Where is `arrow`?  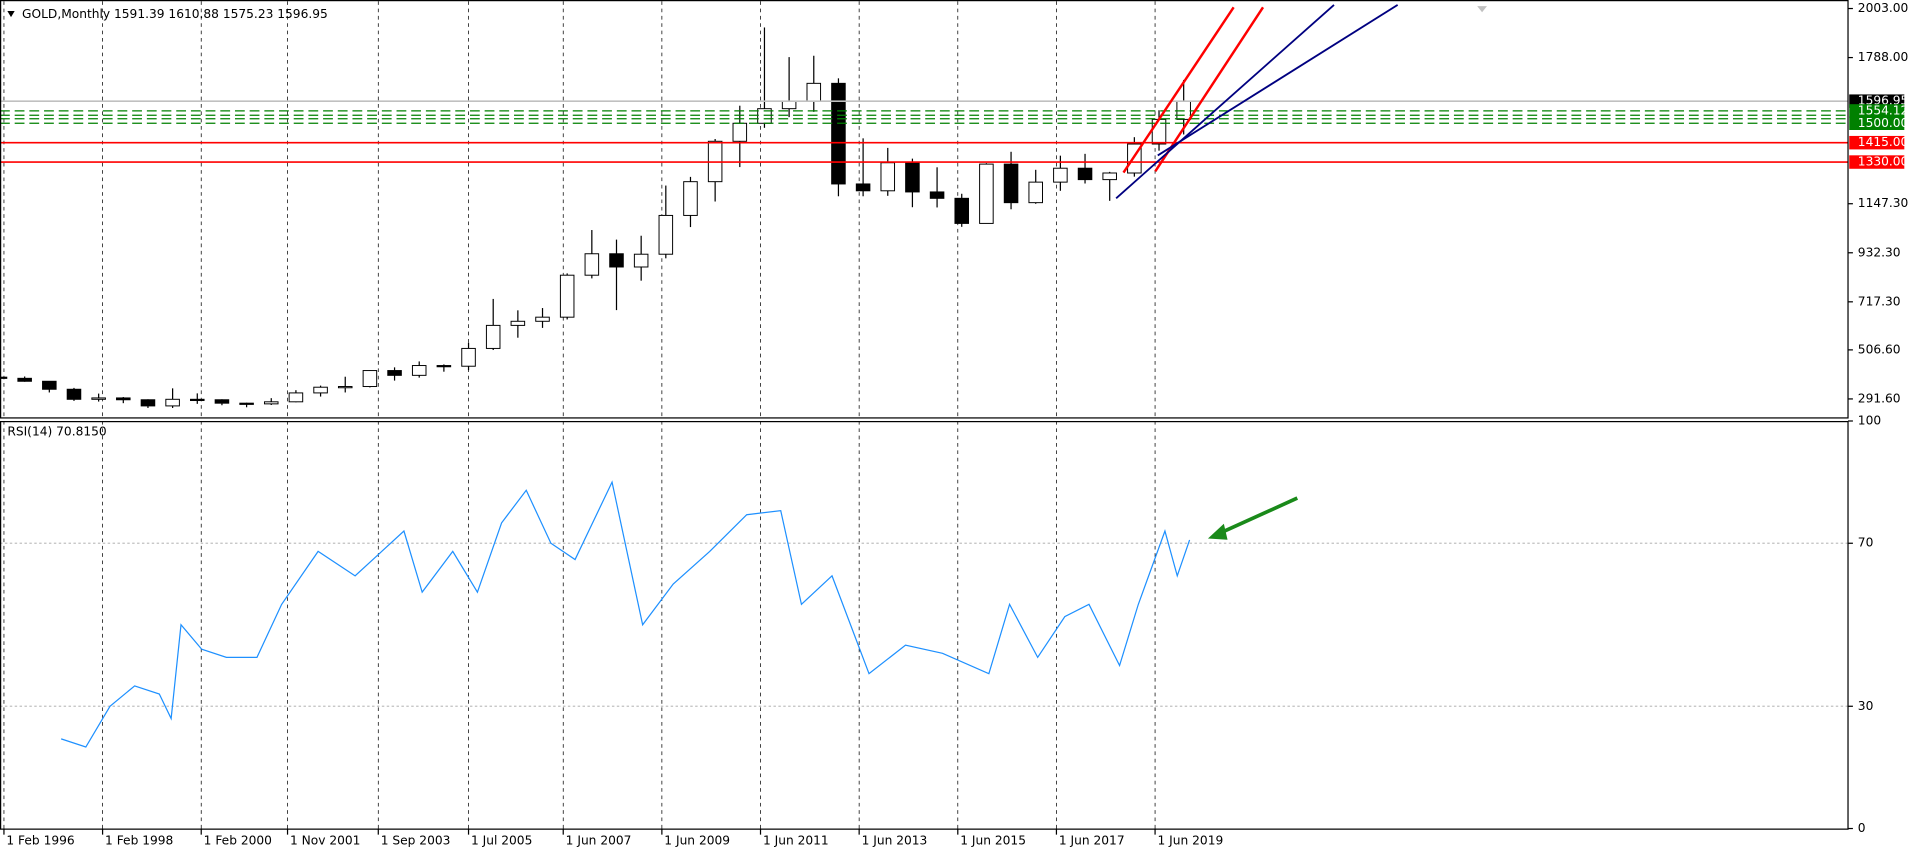
arrow is located at coordinates (1258, 516).